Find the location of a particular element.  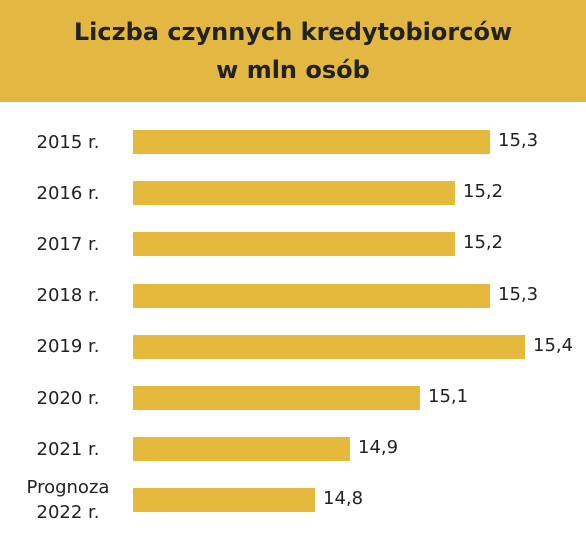

value-label: 15,4 is located at coordinates (553, 345).